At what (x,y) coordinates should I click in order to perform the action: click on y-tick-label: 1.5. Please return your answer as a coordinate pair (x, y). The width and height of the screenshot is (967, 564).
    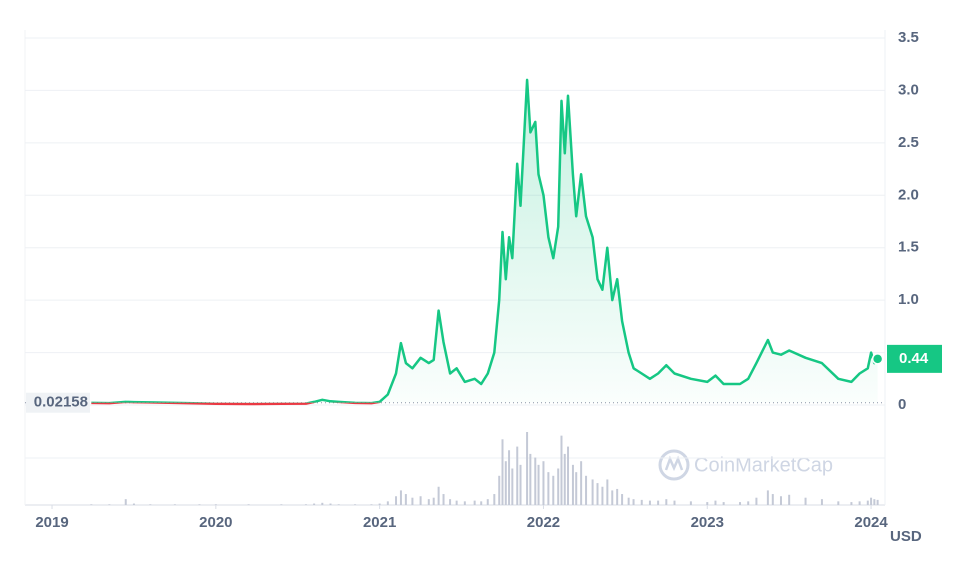
    Looking at the image, I should click on (908, 247).